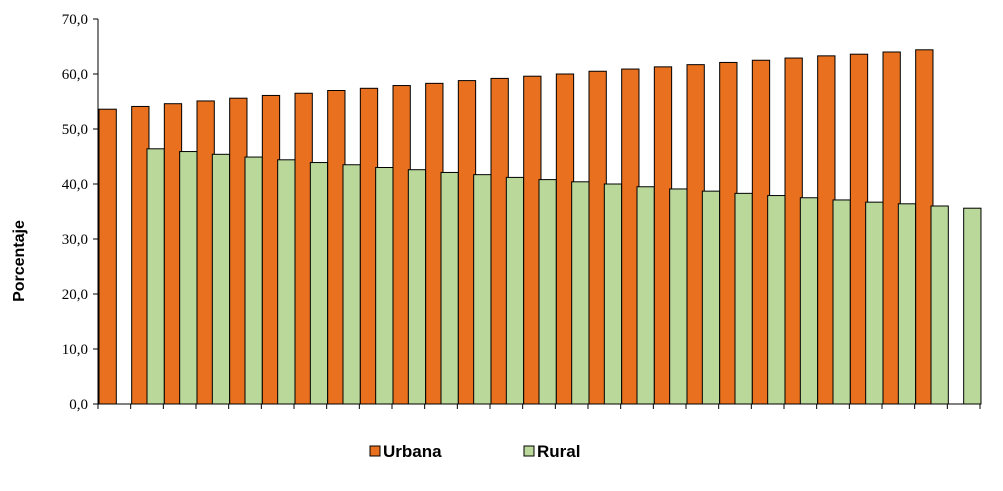 The width and height of the screenshot is (1003, 491). Describe the element at coordinates (75, 20) in the screenshot. I see `y-tick-label: 70,0` at that location.